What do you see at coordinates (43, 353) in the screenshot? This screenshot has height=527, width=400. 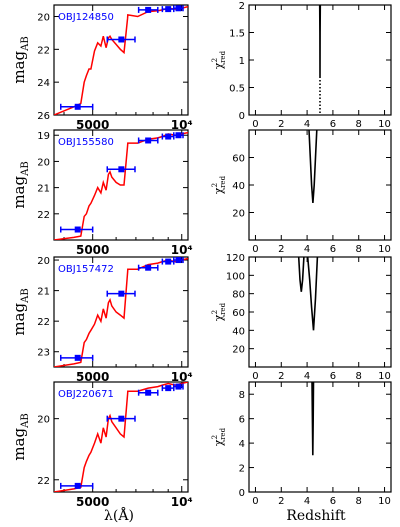 I see `y-tick-label: 23` at bounding box center [43, 353].